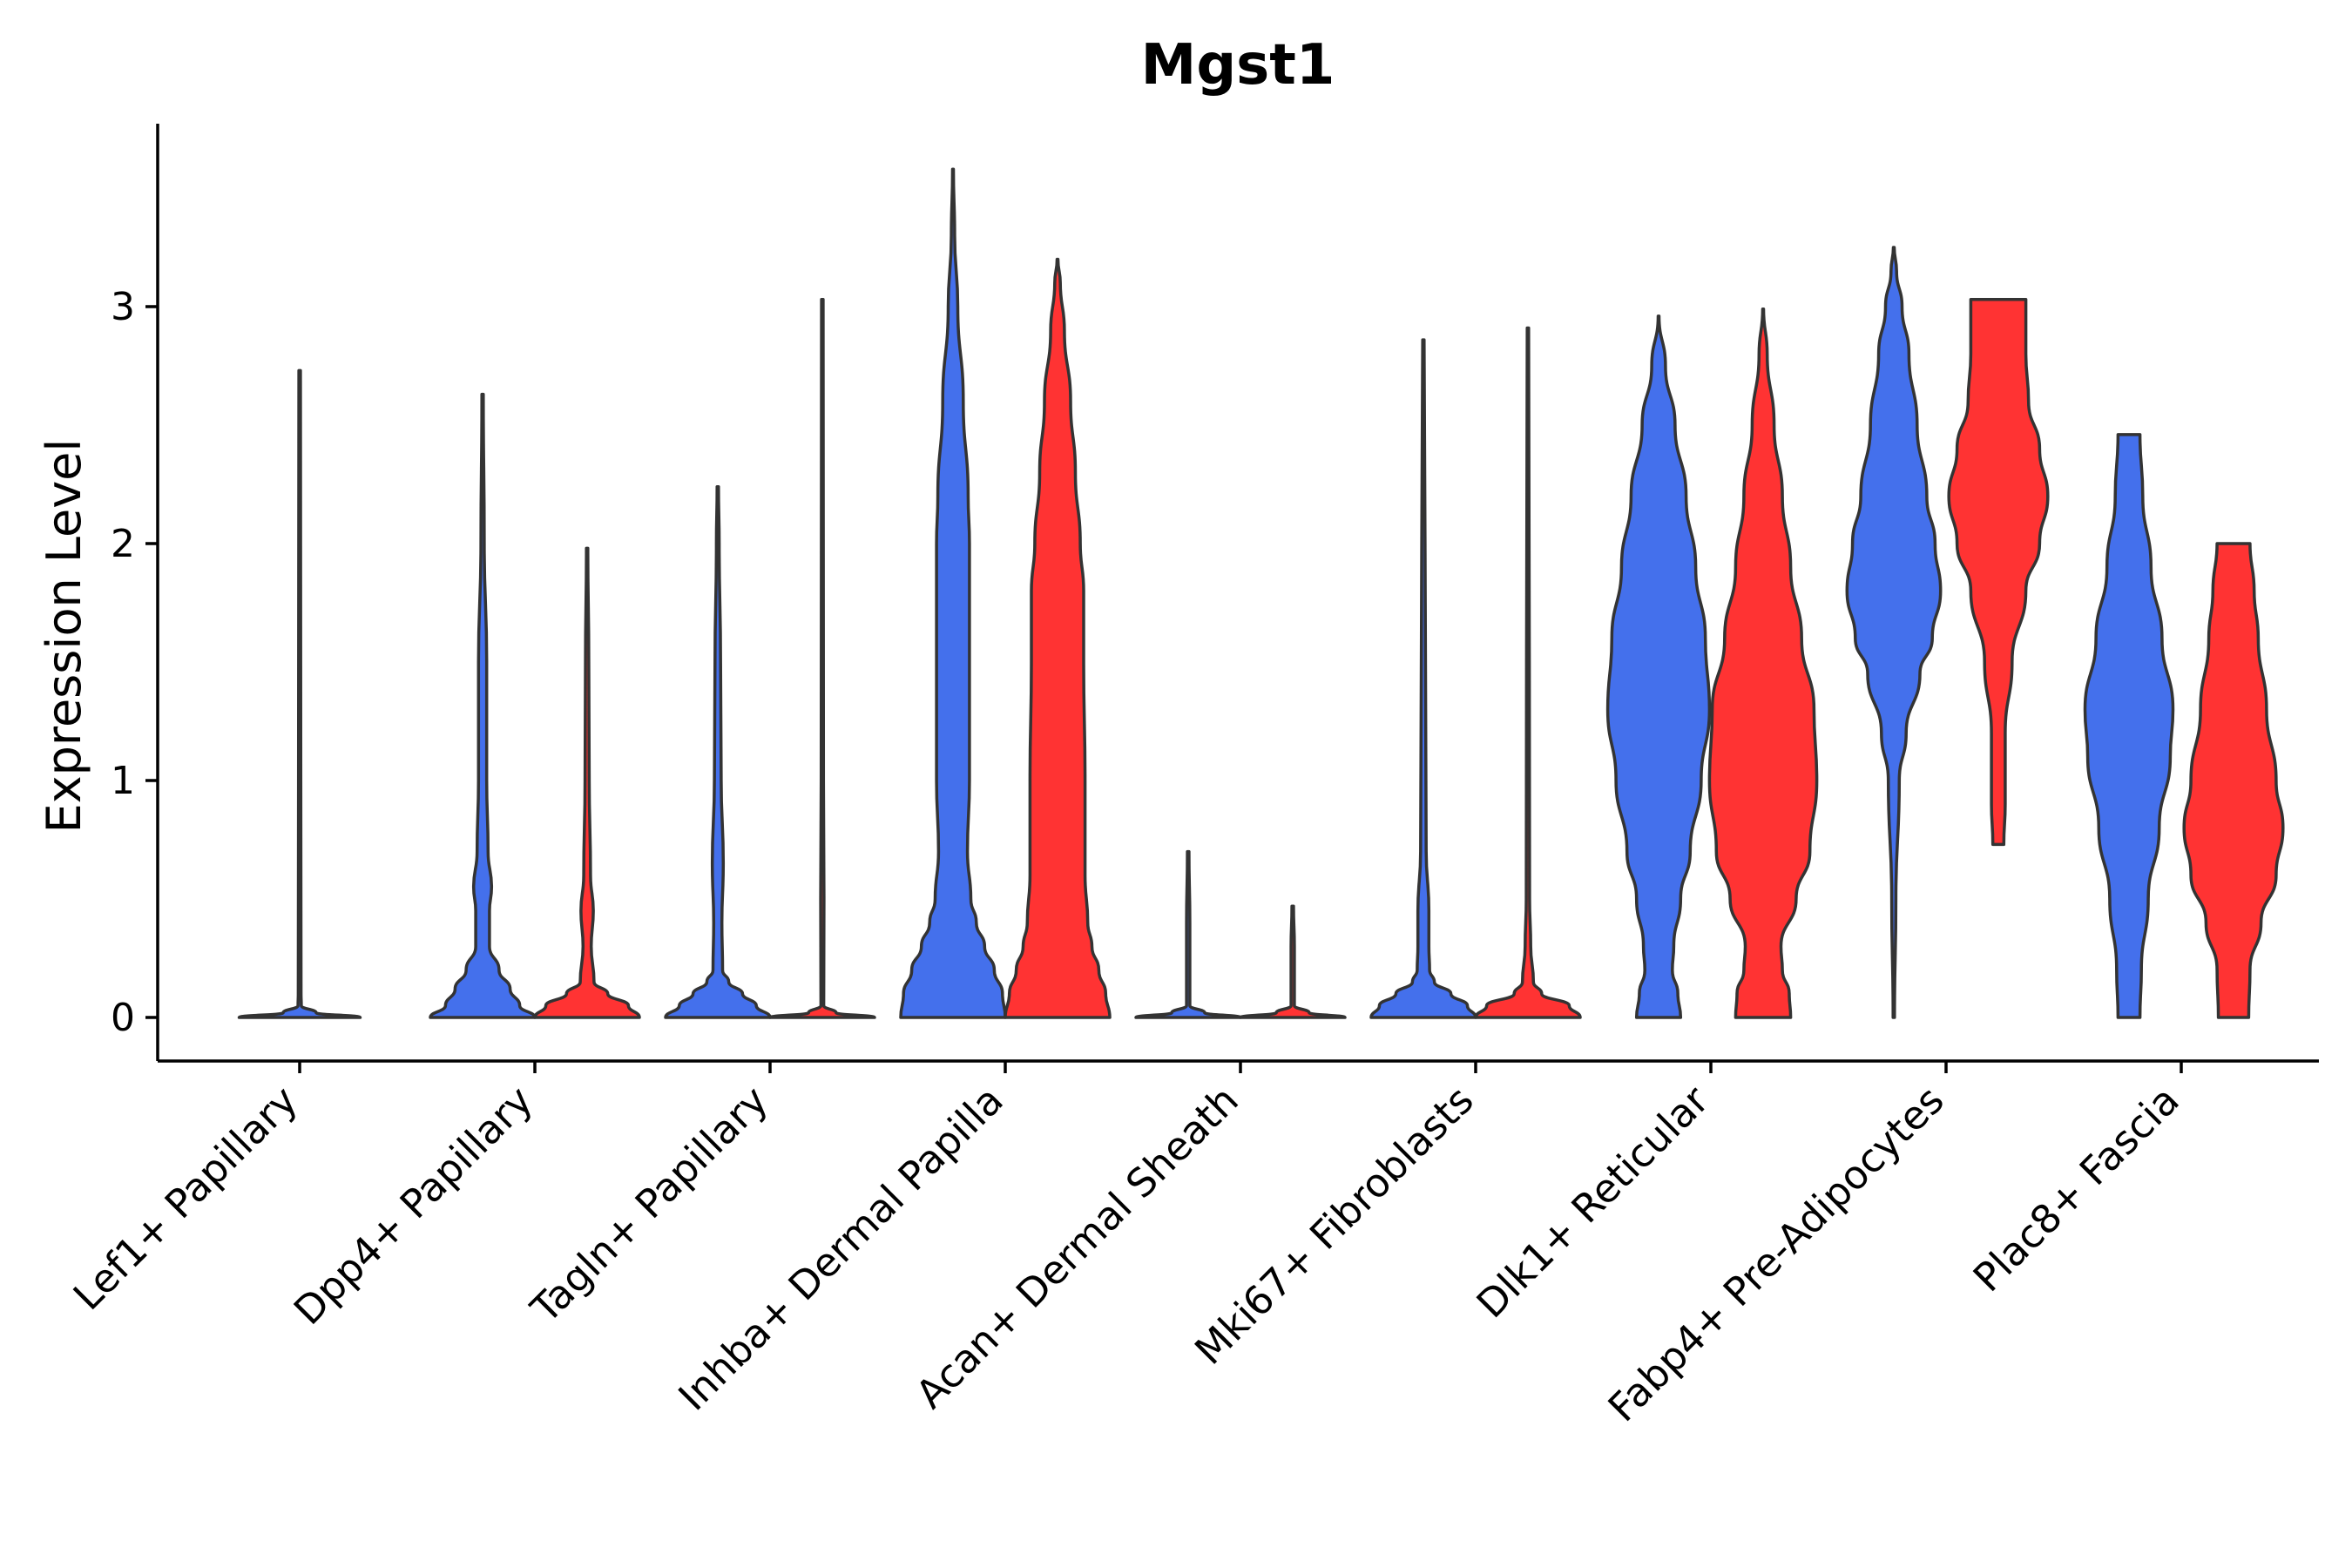 This screenshot has height=1568, width=2352. Describe the element at coordinates (64, 636) in the screenshot. I see `y-axis-label: Expression Level` at that location.